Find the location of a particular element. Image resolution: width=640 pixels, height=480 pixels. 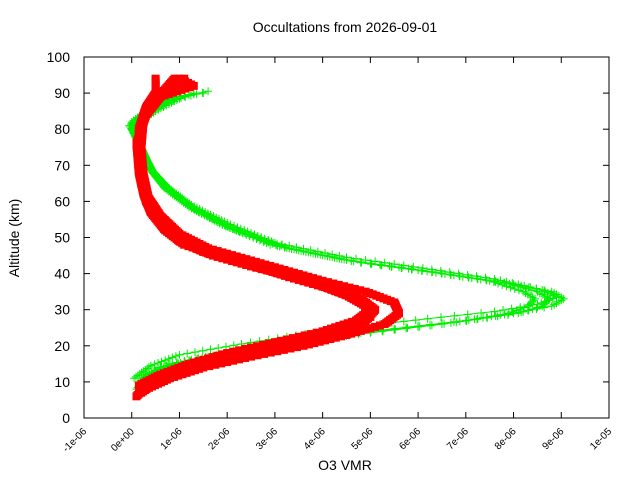

x-tick-label: 5e-06 is located at coordinates (363, 439).